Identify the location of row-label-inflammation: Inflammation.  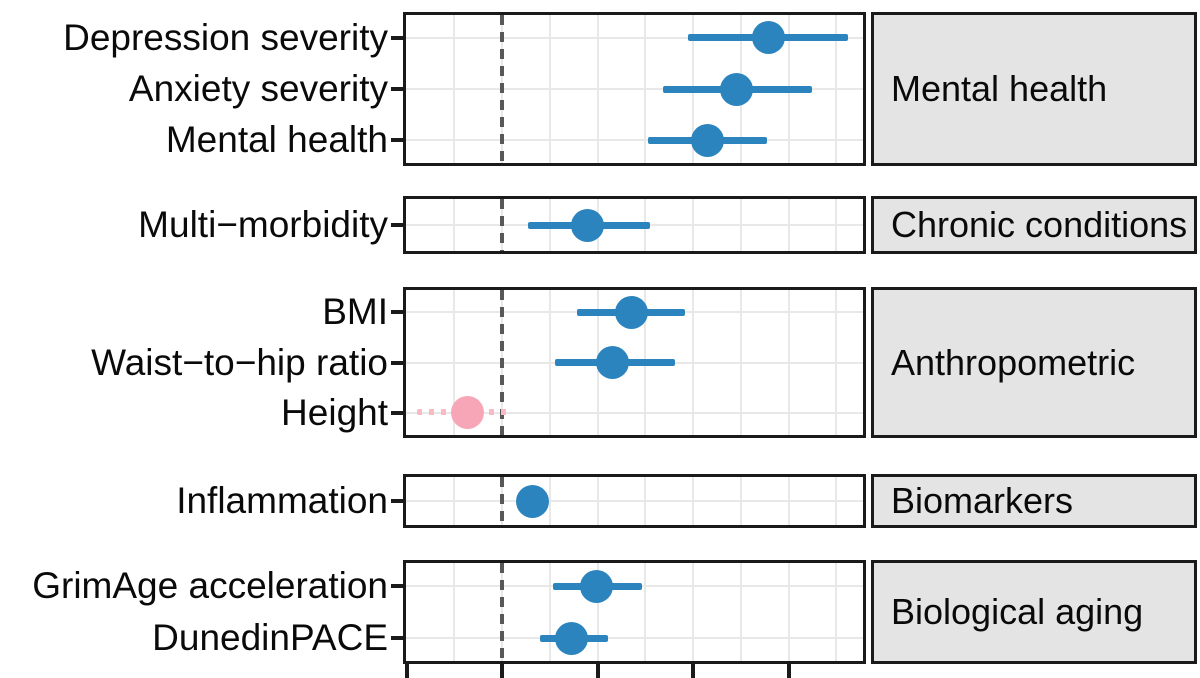
(282, 500).